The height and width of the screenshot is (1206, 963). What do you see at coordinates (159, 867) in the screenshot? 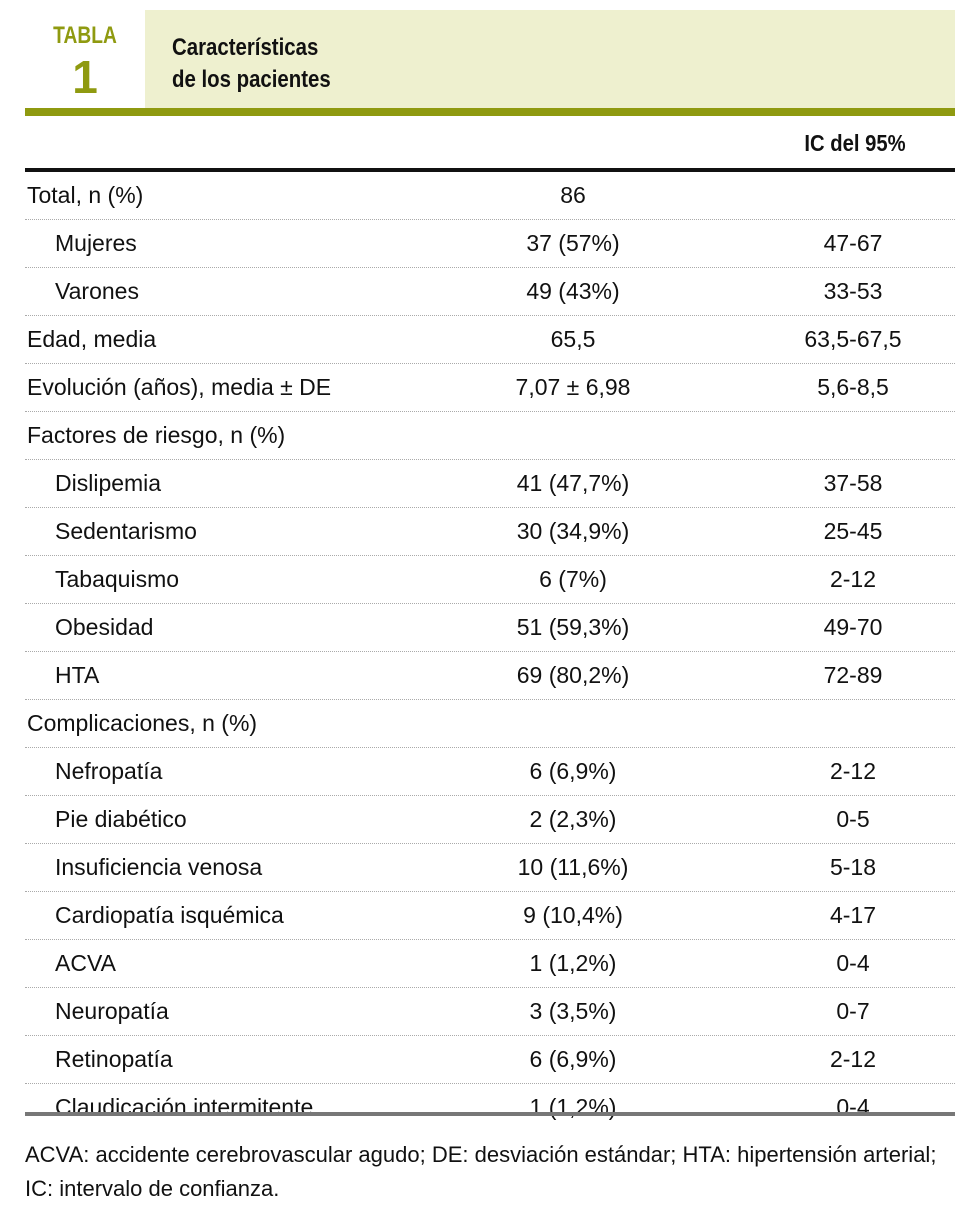
I see `row-label: Insuficiencia venosa` at bounding box center [159, 867].